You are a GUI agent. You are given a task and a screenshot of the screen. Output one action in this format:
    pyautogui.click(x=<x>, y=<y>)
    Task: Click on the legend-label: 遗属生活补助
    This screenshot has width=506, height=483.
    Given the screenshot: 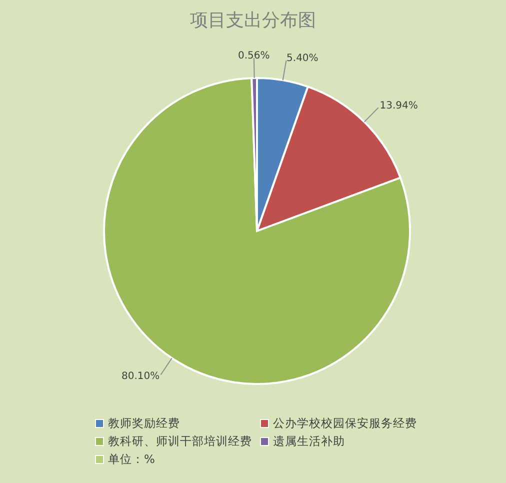 What is the action you would take?
    pyautogui.click(x=309, y=441)
    